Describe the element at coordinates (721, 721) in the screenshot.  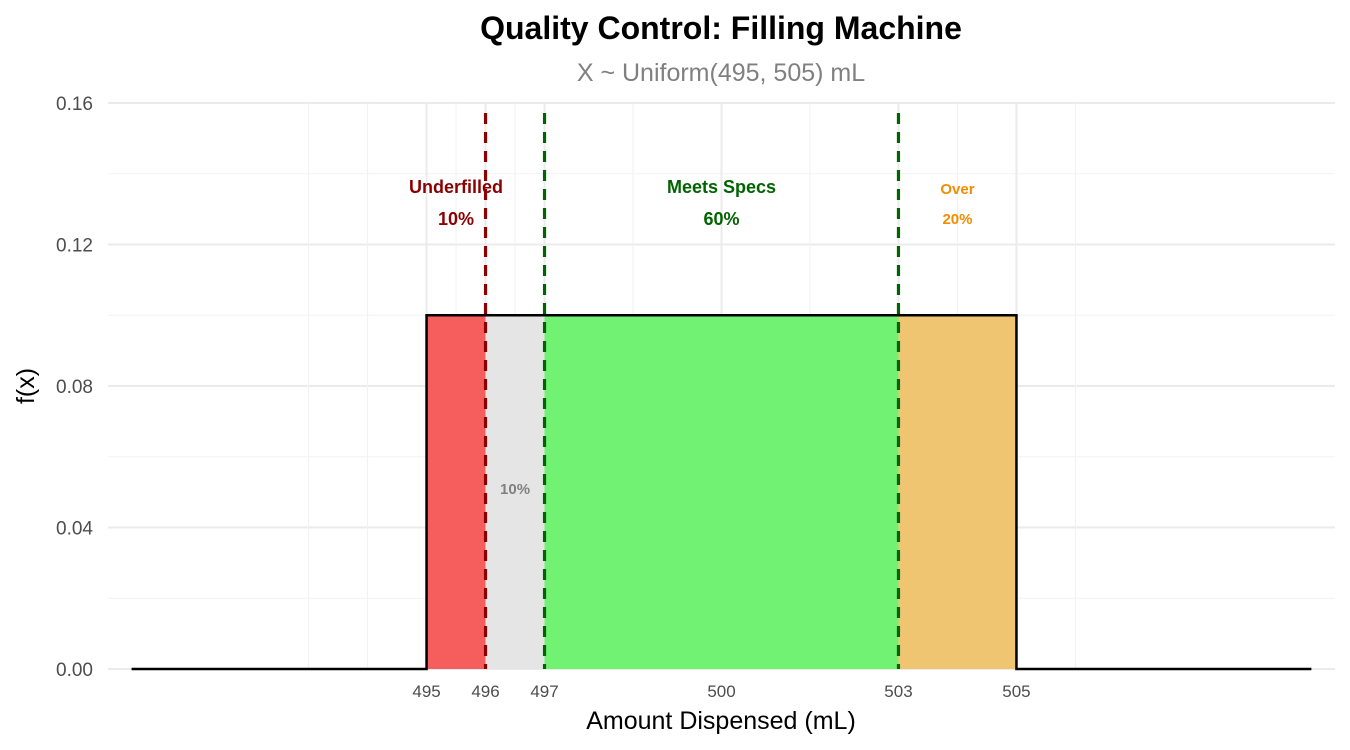
I see `x-axis-title: Amount Dispensed (mL)` at that location.